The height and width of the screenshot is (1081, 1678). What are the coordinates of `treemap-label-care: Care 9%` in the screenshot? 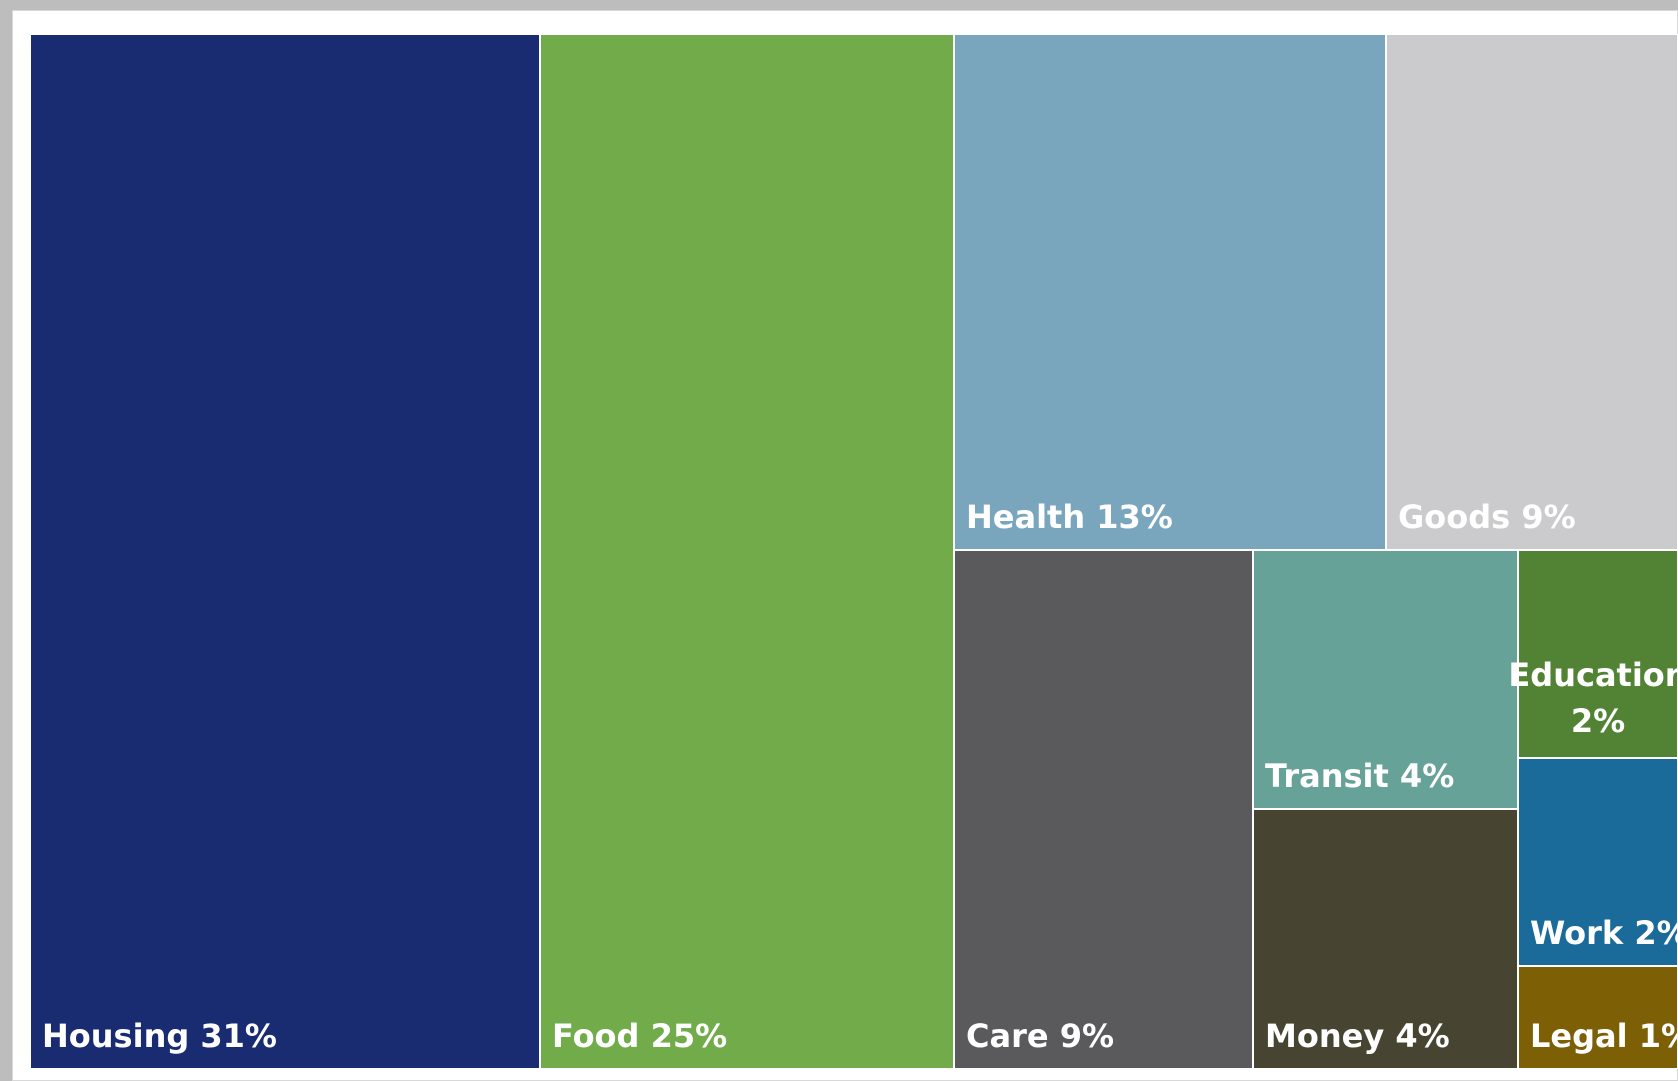 It's located at (1040, 1036).